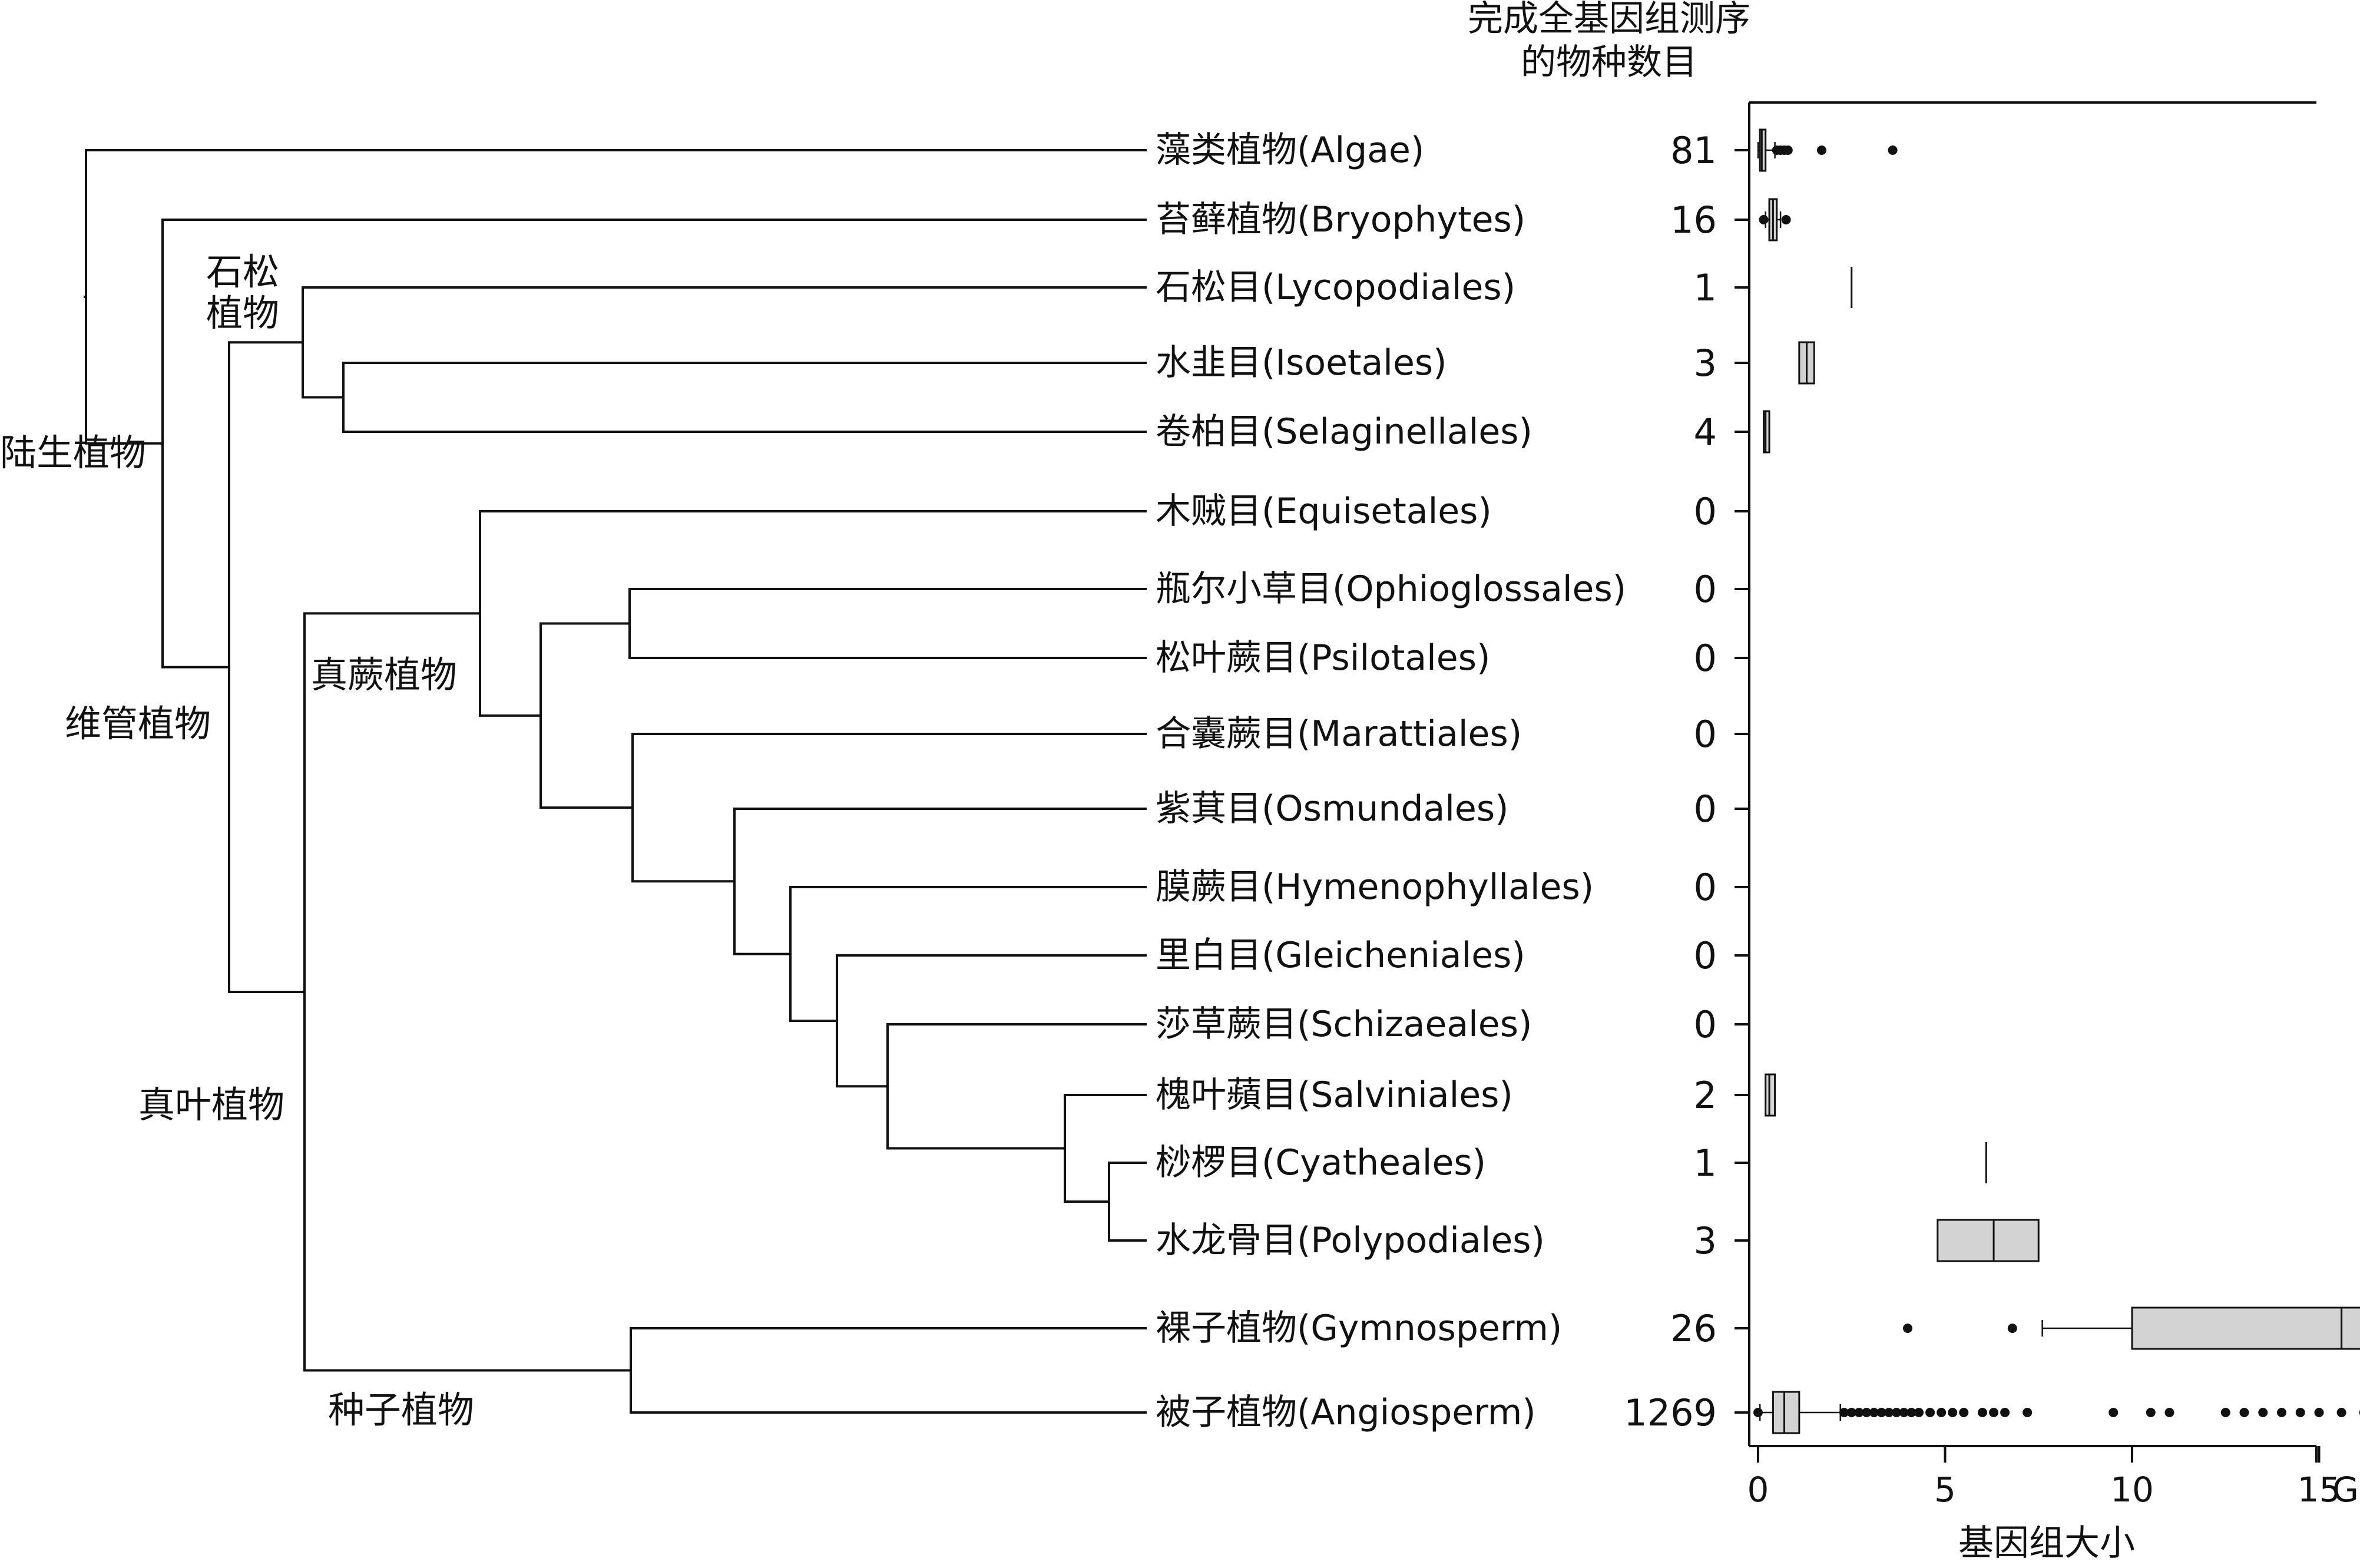 The width and height of the screenshot is (2360, 1568). I want to click on tree-branch-lyco, so click(724, 342).